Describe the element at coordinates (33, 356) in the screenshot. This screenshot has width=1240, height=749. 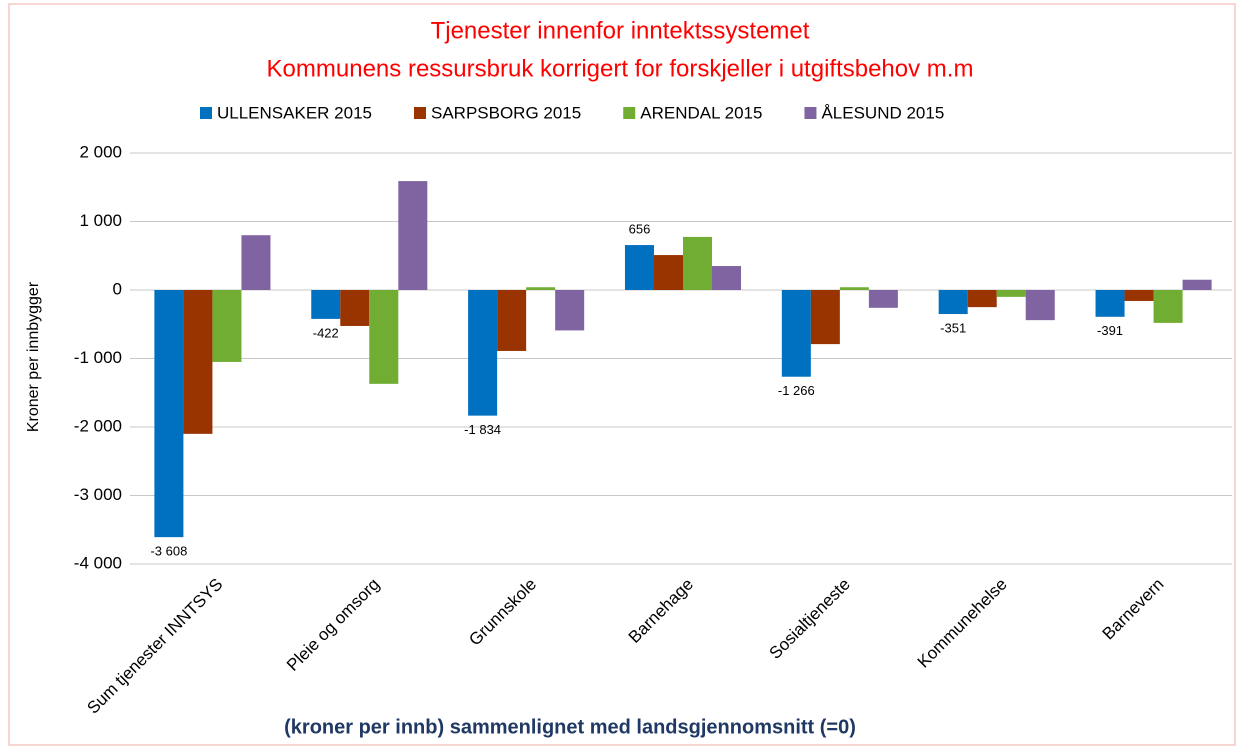
I see `y-axis-label: Kroner per innbygger` at that location.